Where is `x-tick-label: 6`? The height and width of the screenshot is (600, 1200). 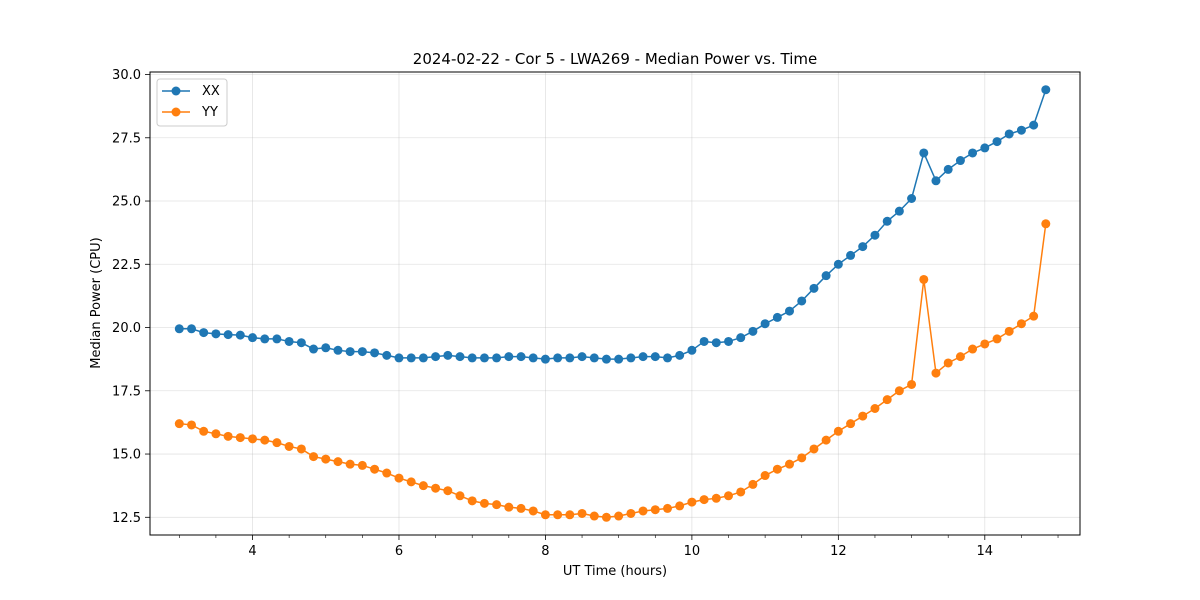
x-tick-label: 6 is located at coordinates (399, 551).